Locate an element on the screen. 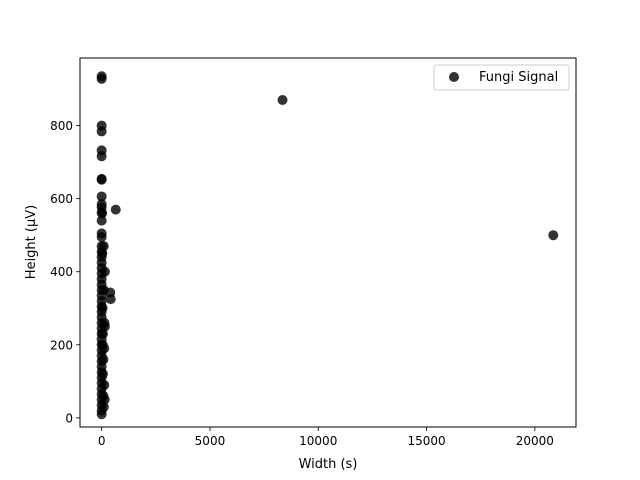 Image resolution: width=640 pixels, height=480 pixels. x-tick-label: 0 is located at coordinates (102, 441).